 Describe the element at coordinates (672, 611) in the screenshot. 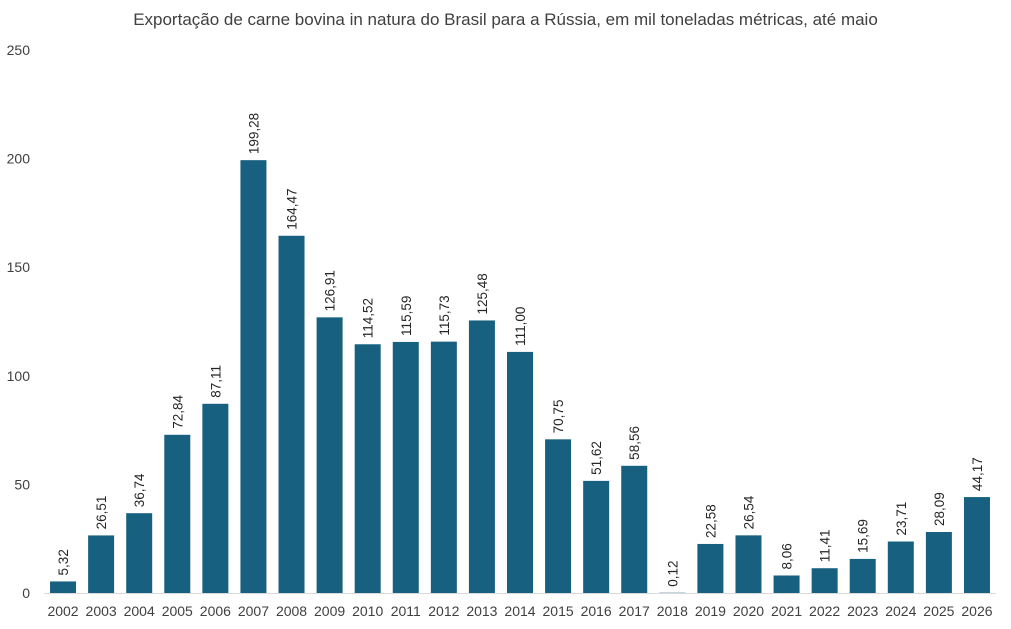

I see `x-tick-label-2018: 2018` at that location.